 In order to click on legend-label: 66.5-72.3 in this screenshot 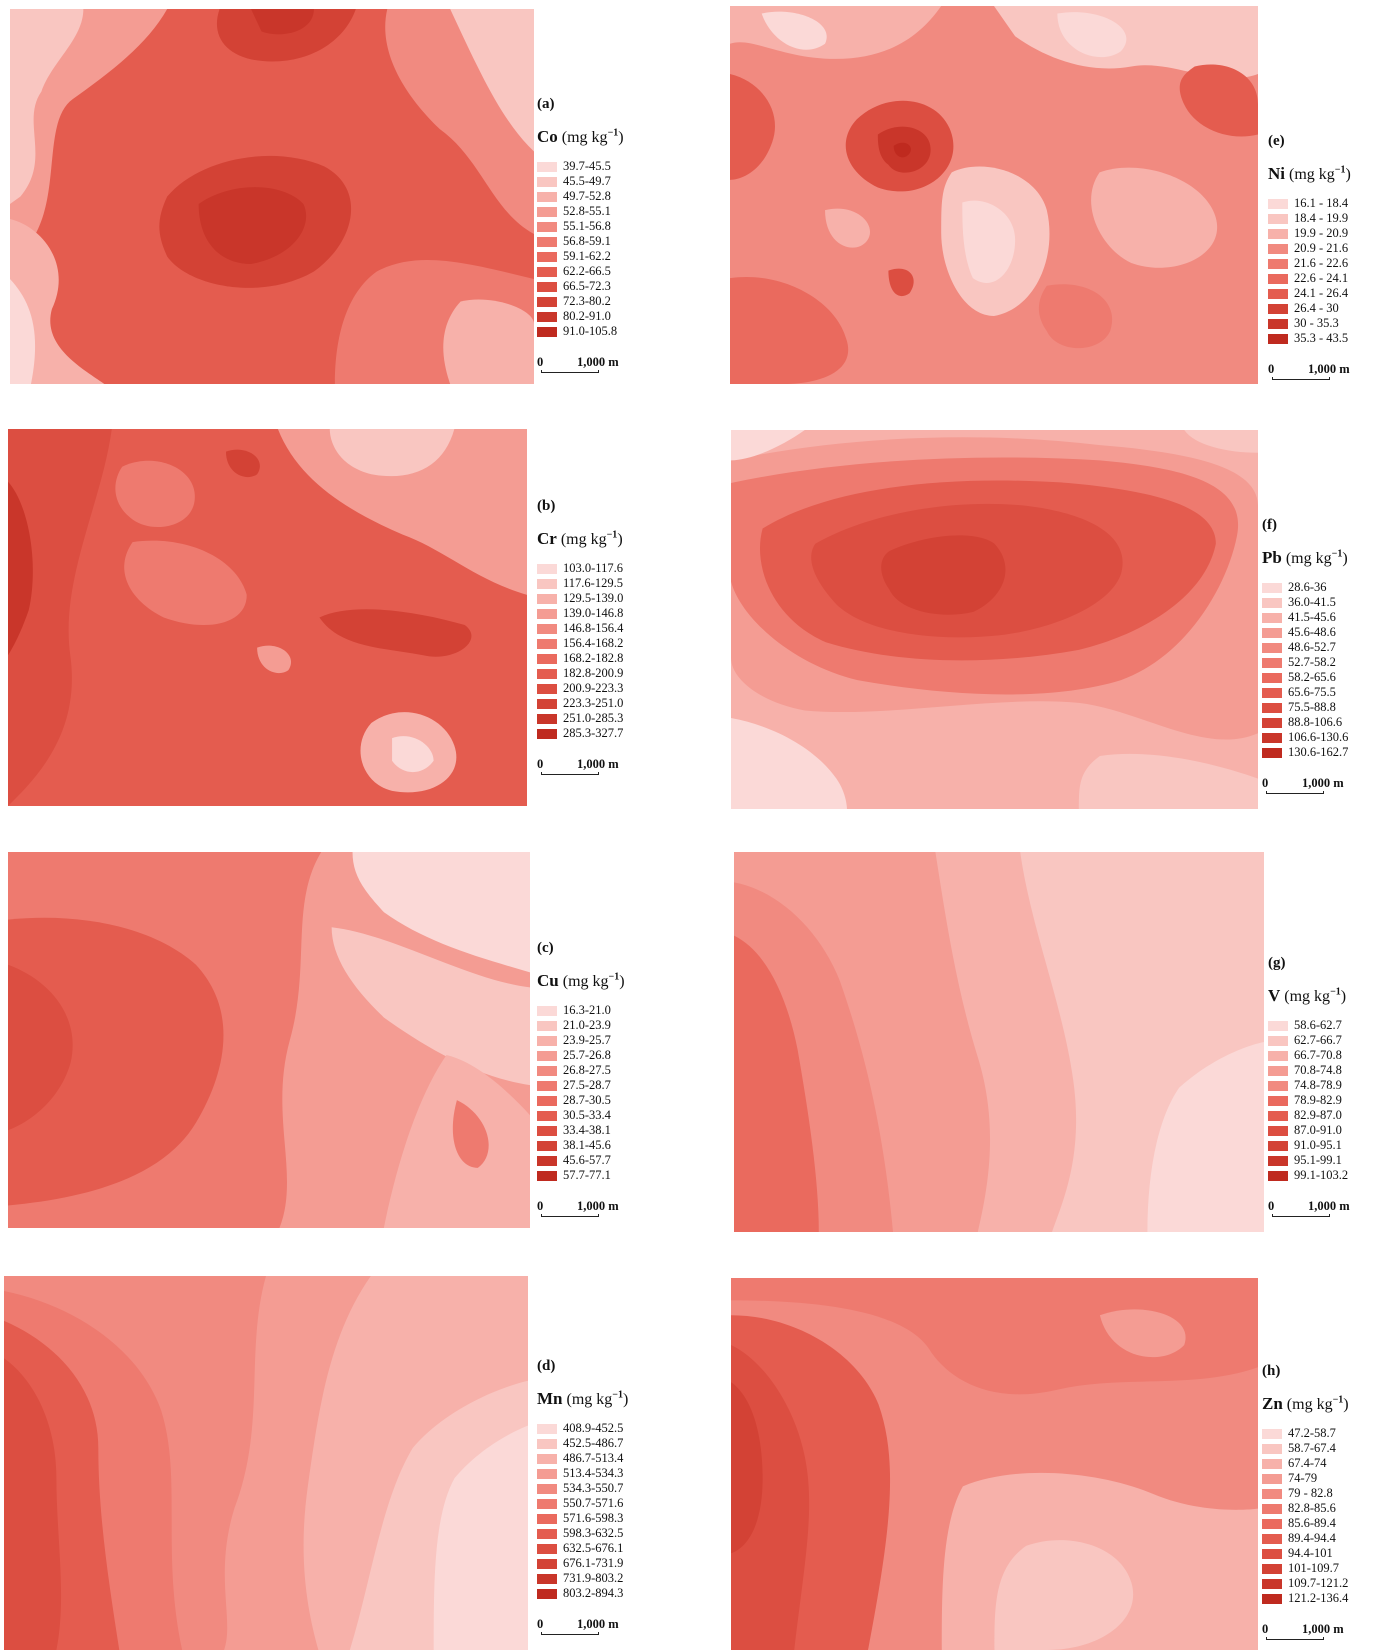, I will do `click(587, 286)`.